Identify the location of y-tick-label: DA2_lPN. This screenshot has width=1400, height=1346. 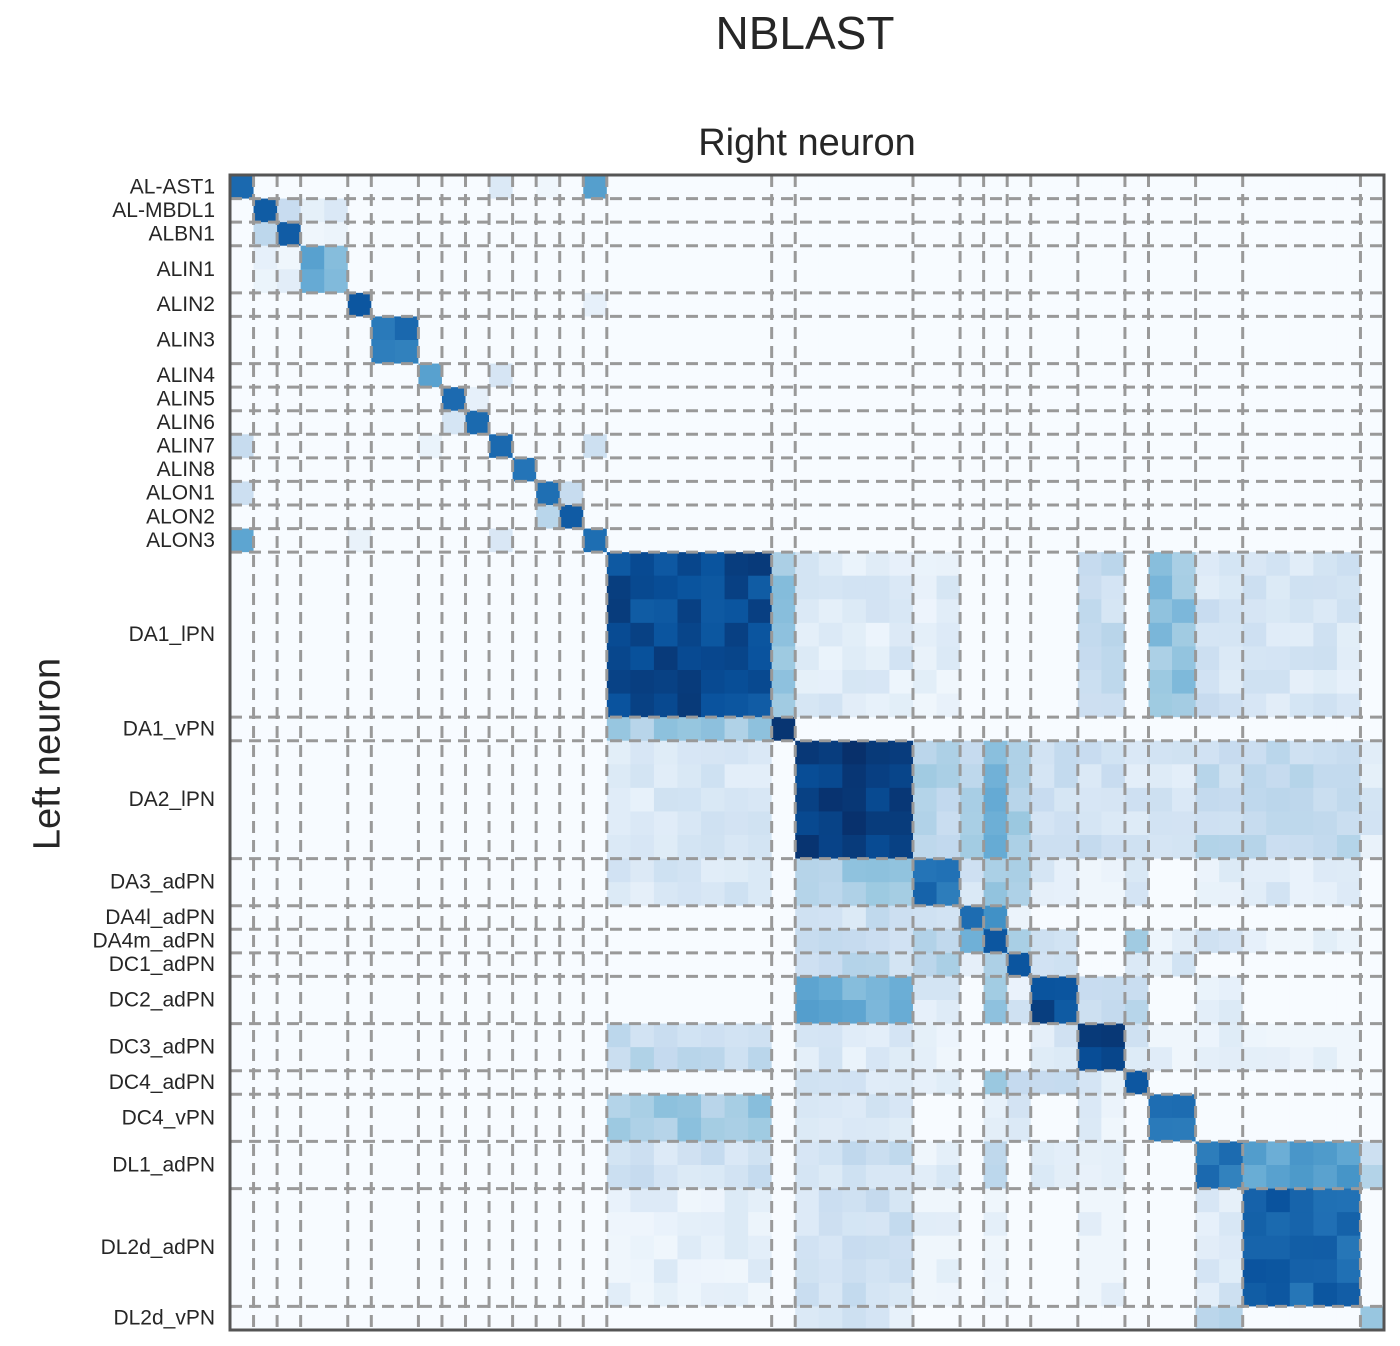
(172, 799).